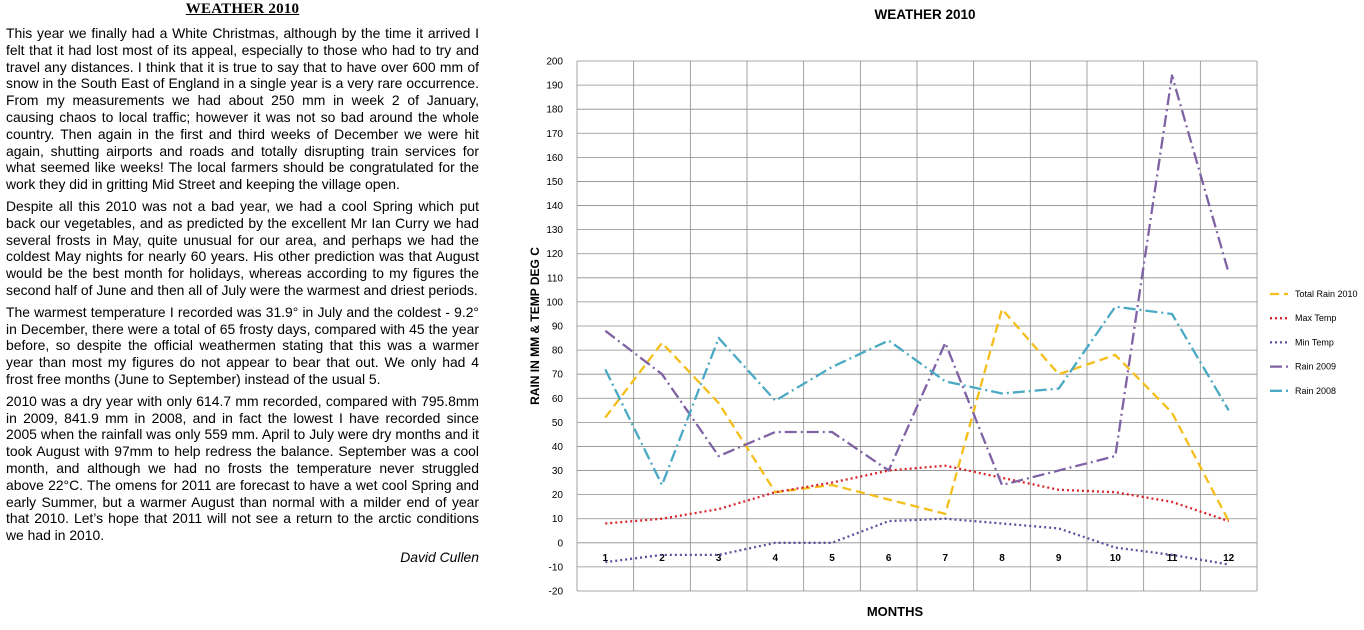 This screenshot has height=630, width=1364. What do you see at coordinates (558, 375) in the screenshot?
I see `y-tick-label: 70` at bounding box center [558, 375].